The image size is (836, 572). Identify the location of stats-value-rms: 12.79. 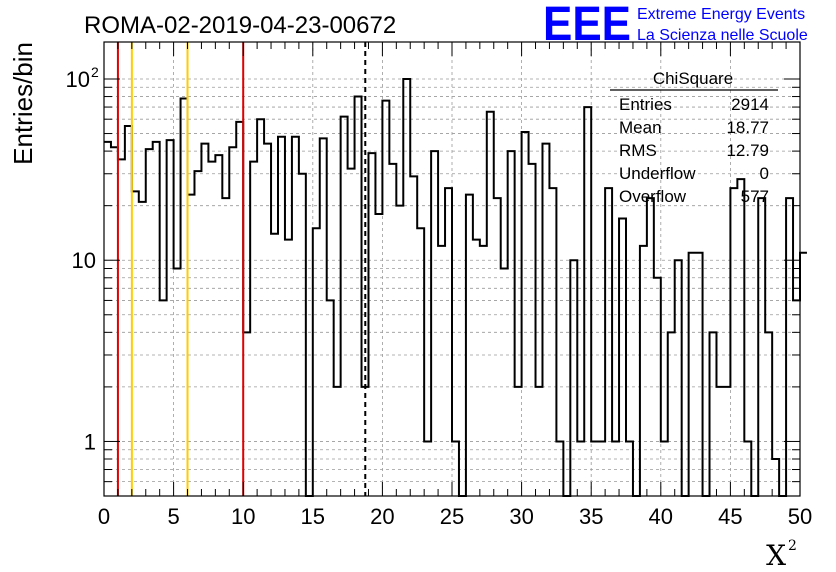
(747, 150).